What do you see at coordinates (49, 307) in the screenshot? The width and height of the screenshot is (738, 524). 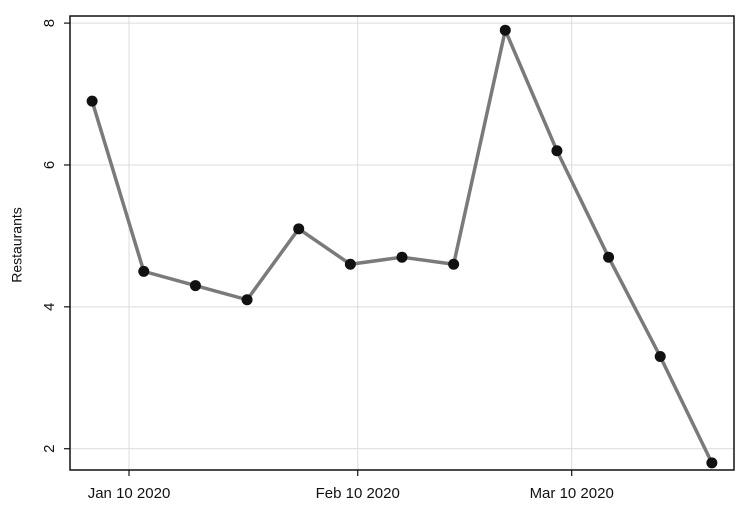 I see `y-tick-label: 4` at bounding box center [49, 307].